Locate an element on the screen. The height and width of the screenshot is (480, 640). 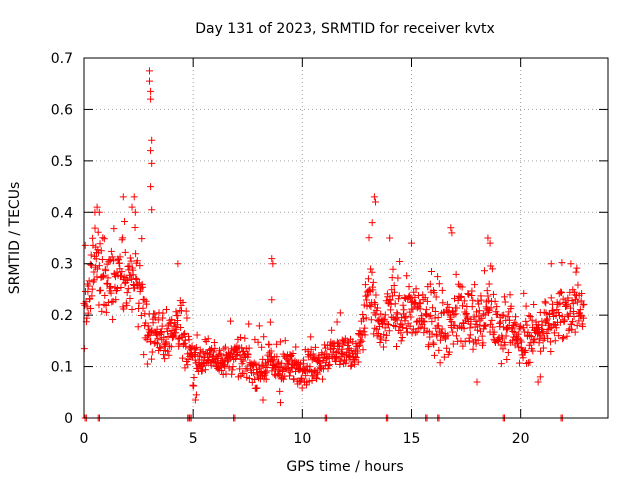
y-tick-label: 0 is located at coordinates (68, 419).